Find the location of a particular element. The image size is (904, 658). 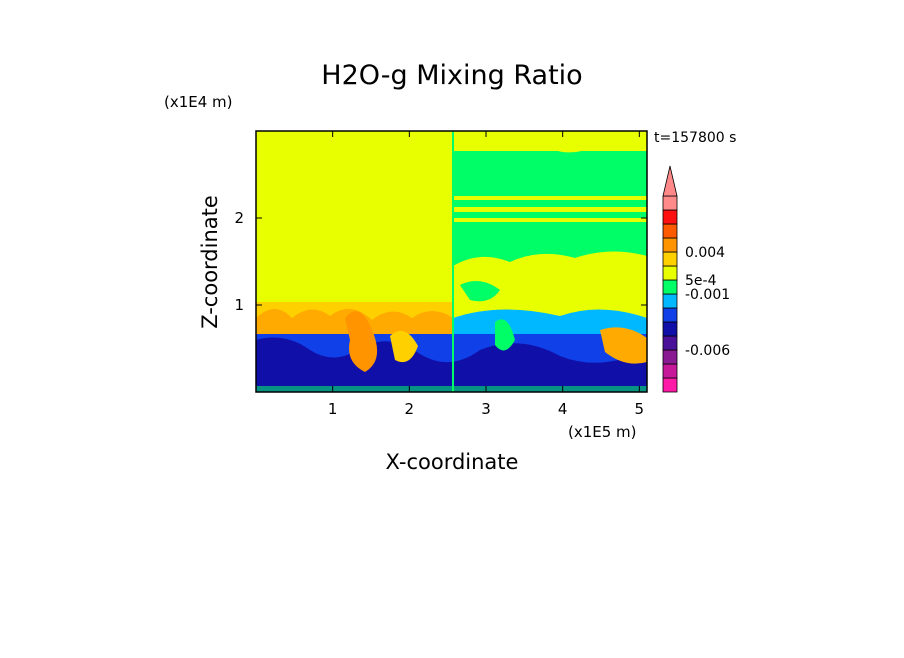

colorbar-extend-arrow is located at coordinates (670, 181).